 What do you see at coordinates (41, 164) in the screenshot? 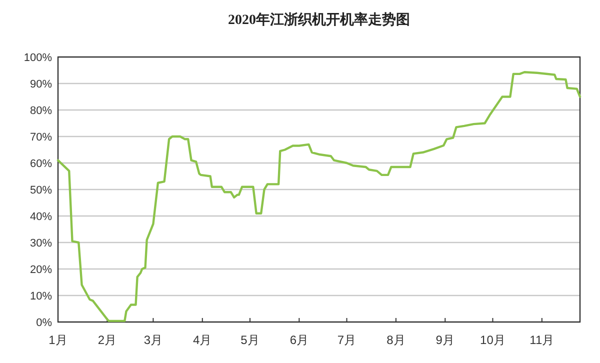
I see `y-tick-label: 60%` at bounding box center [41, 164].